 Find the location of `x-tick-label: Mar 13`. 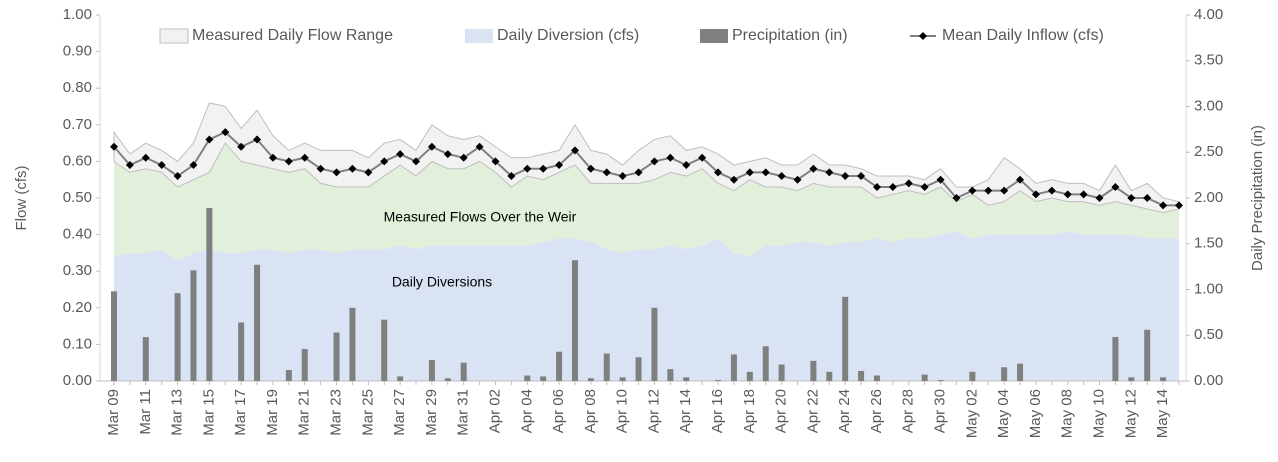

x-tick-label: Mar 13 is located at coordinates (177, 412).